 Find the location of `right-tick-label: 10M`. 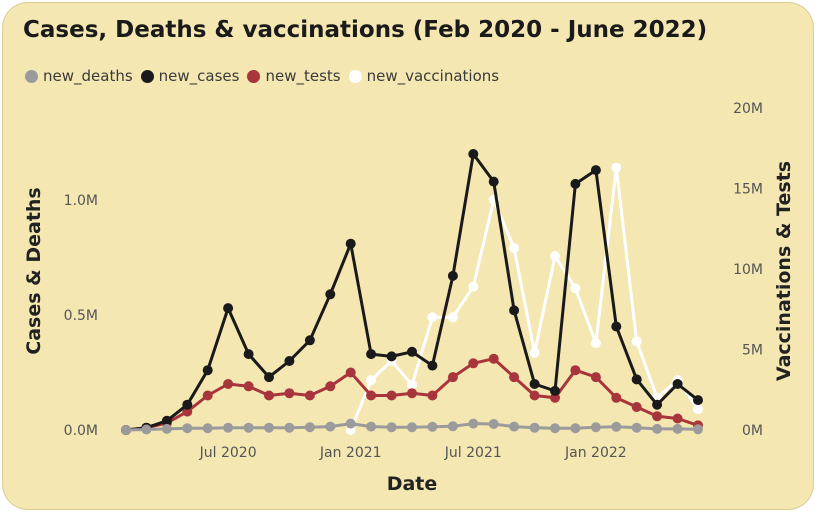

right-tick-label: 10M is located at coordinates (748, 270).